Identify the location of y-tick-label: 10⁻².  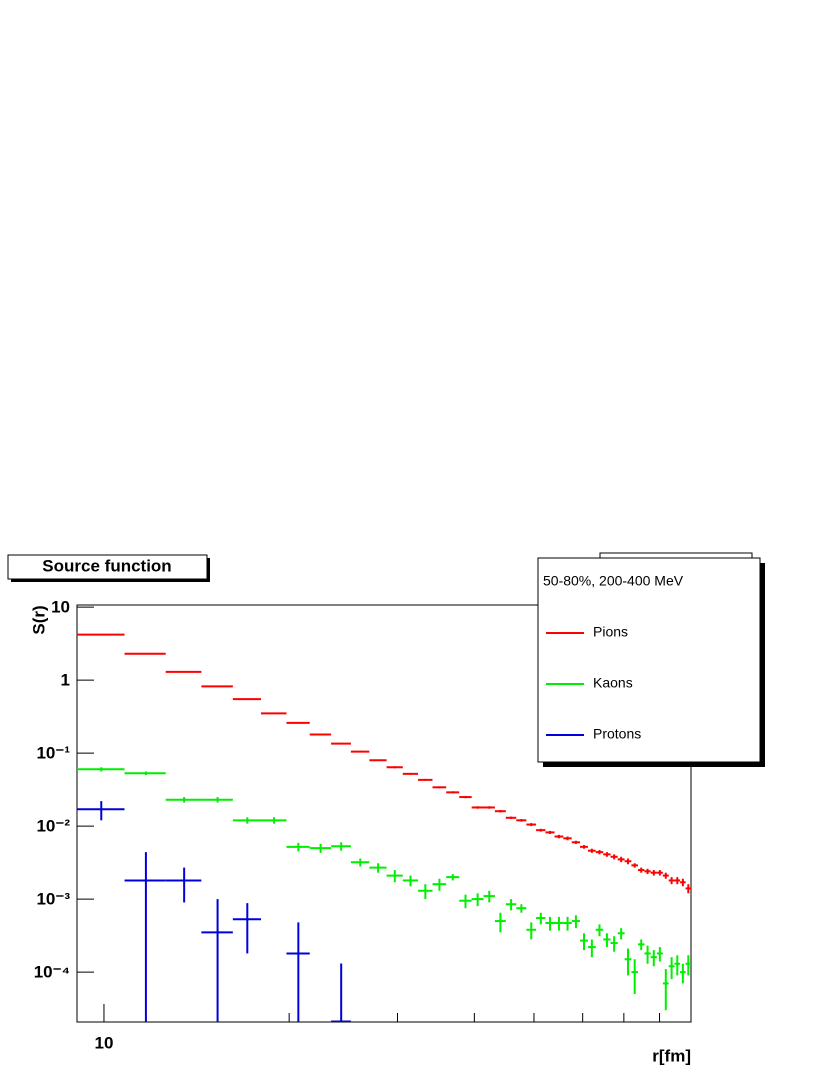
(53, 826).